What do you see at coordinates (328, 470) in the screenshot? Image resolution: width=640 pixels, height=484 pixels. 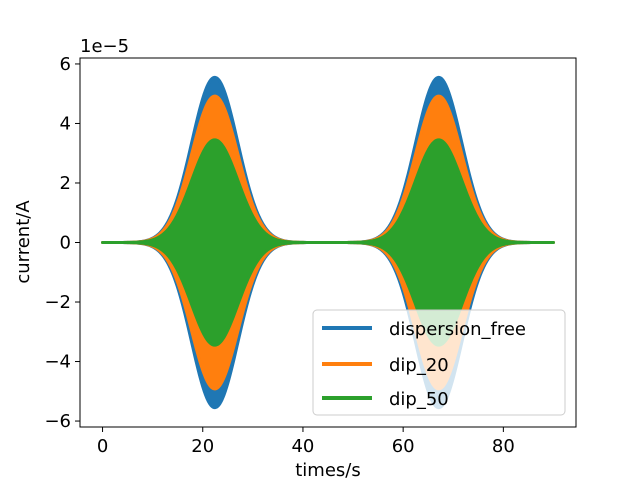 I see `x-axis-label: times/s` at bounding box center [328, 470].